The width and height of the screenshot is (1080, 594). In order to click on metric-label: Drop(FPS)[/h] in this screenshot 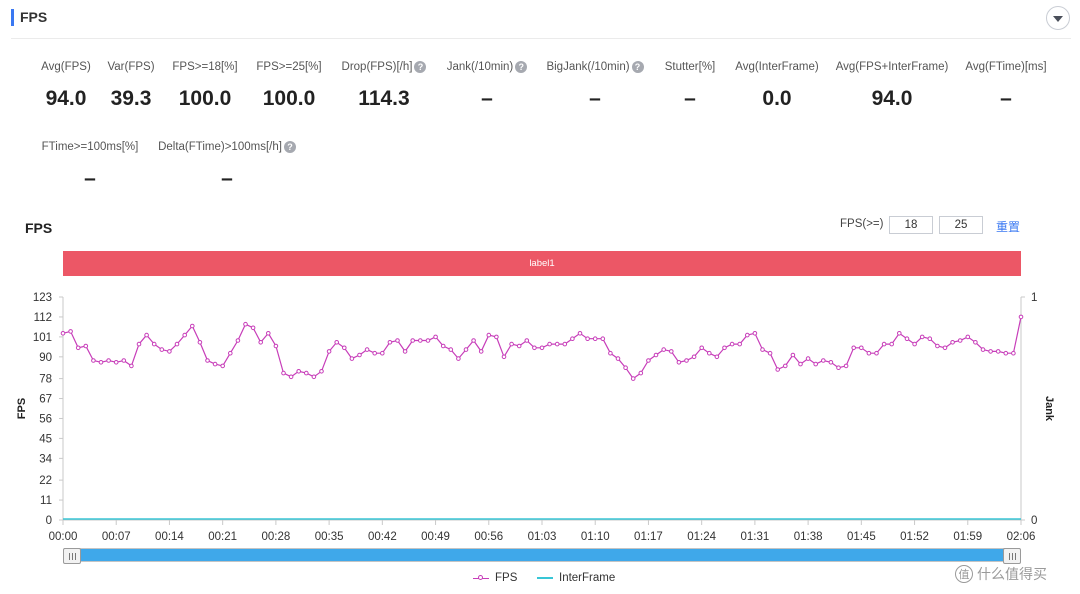, I will do `click(377, 67)`.